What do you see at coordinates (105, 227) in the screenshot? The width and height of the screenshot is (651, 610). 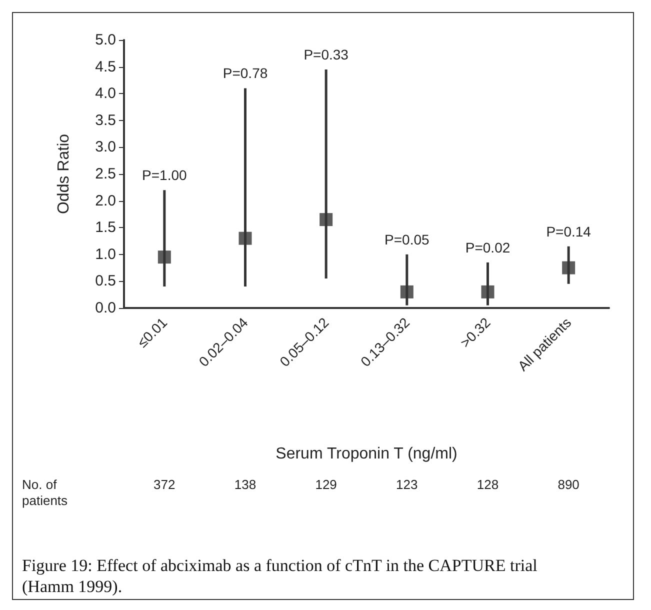 I see `y-tick-label: 1.5` at bounding box center [105, 227].